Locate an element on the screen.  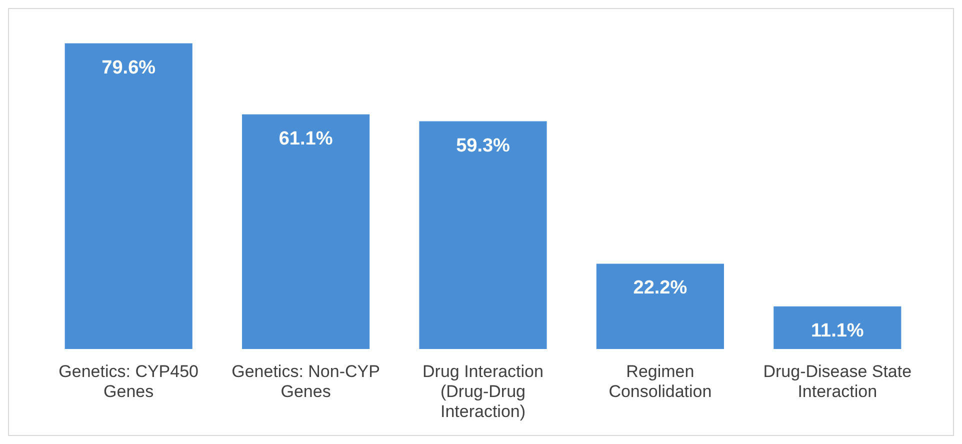
data-label: 59.3% is located at coordinates (483, 145).